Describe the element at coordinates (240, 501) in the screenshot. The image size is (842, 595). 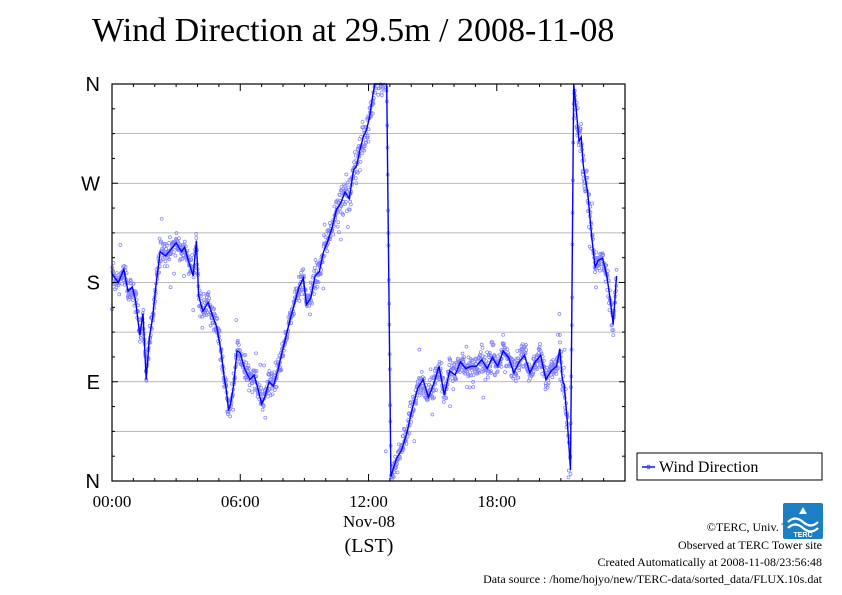
I see `x-tick-label: 06:00` at that location.